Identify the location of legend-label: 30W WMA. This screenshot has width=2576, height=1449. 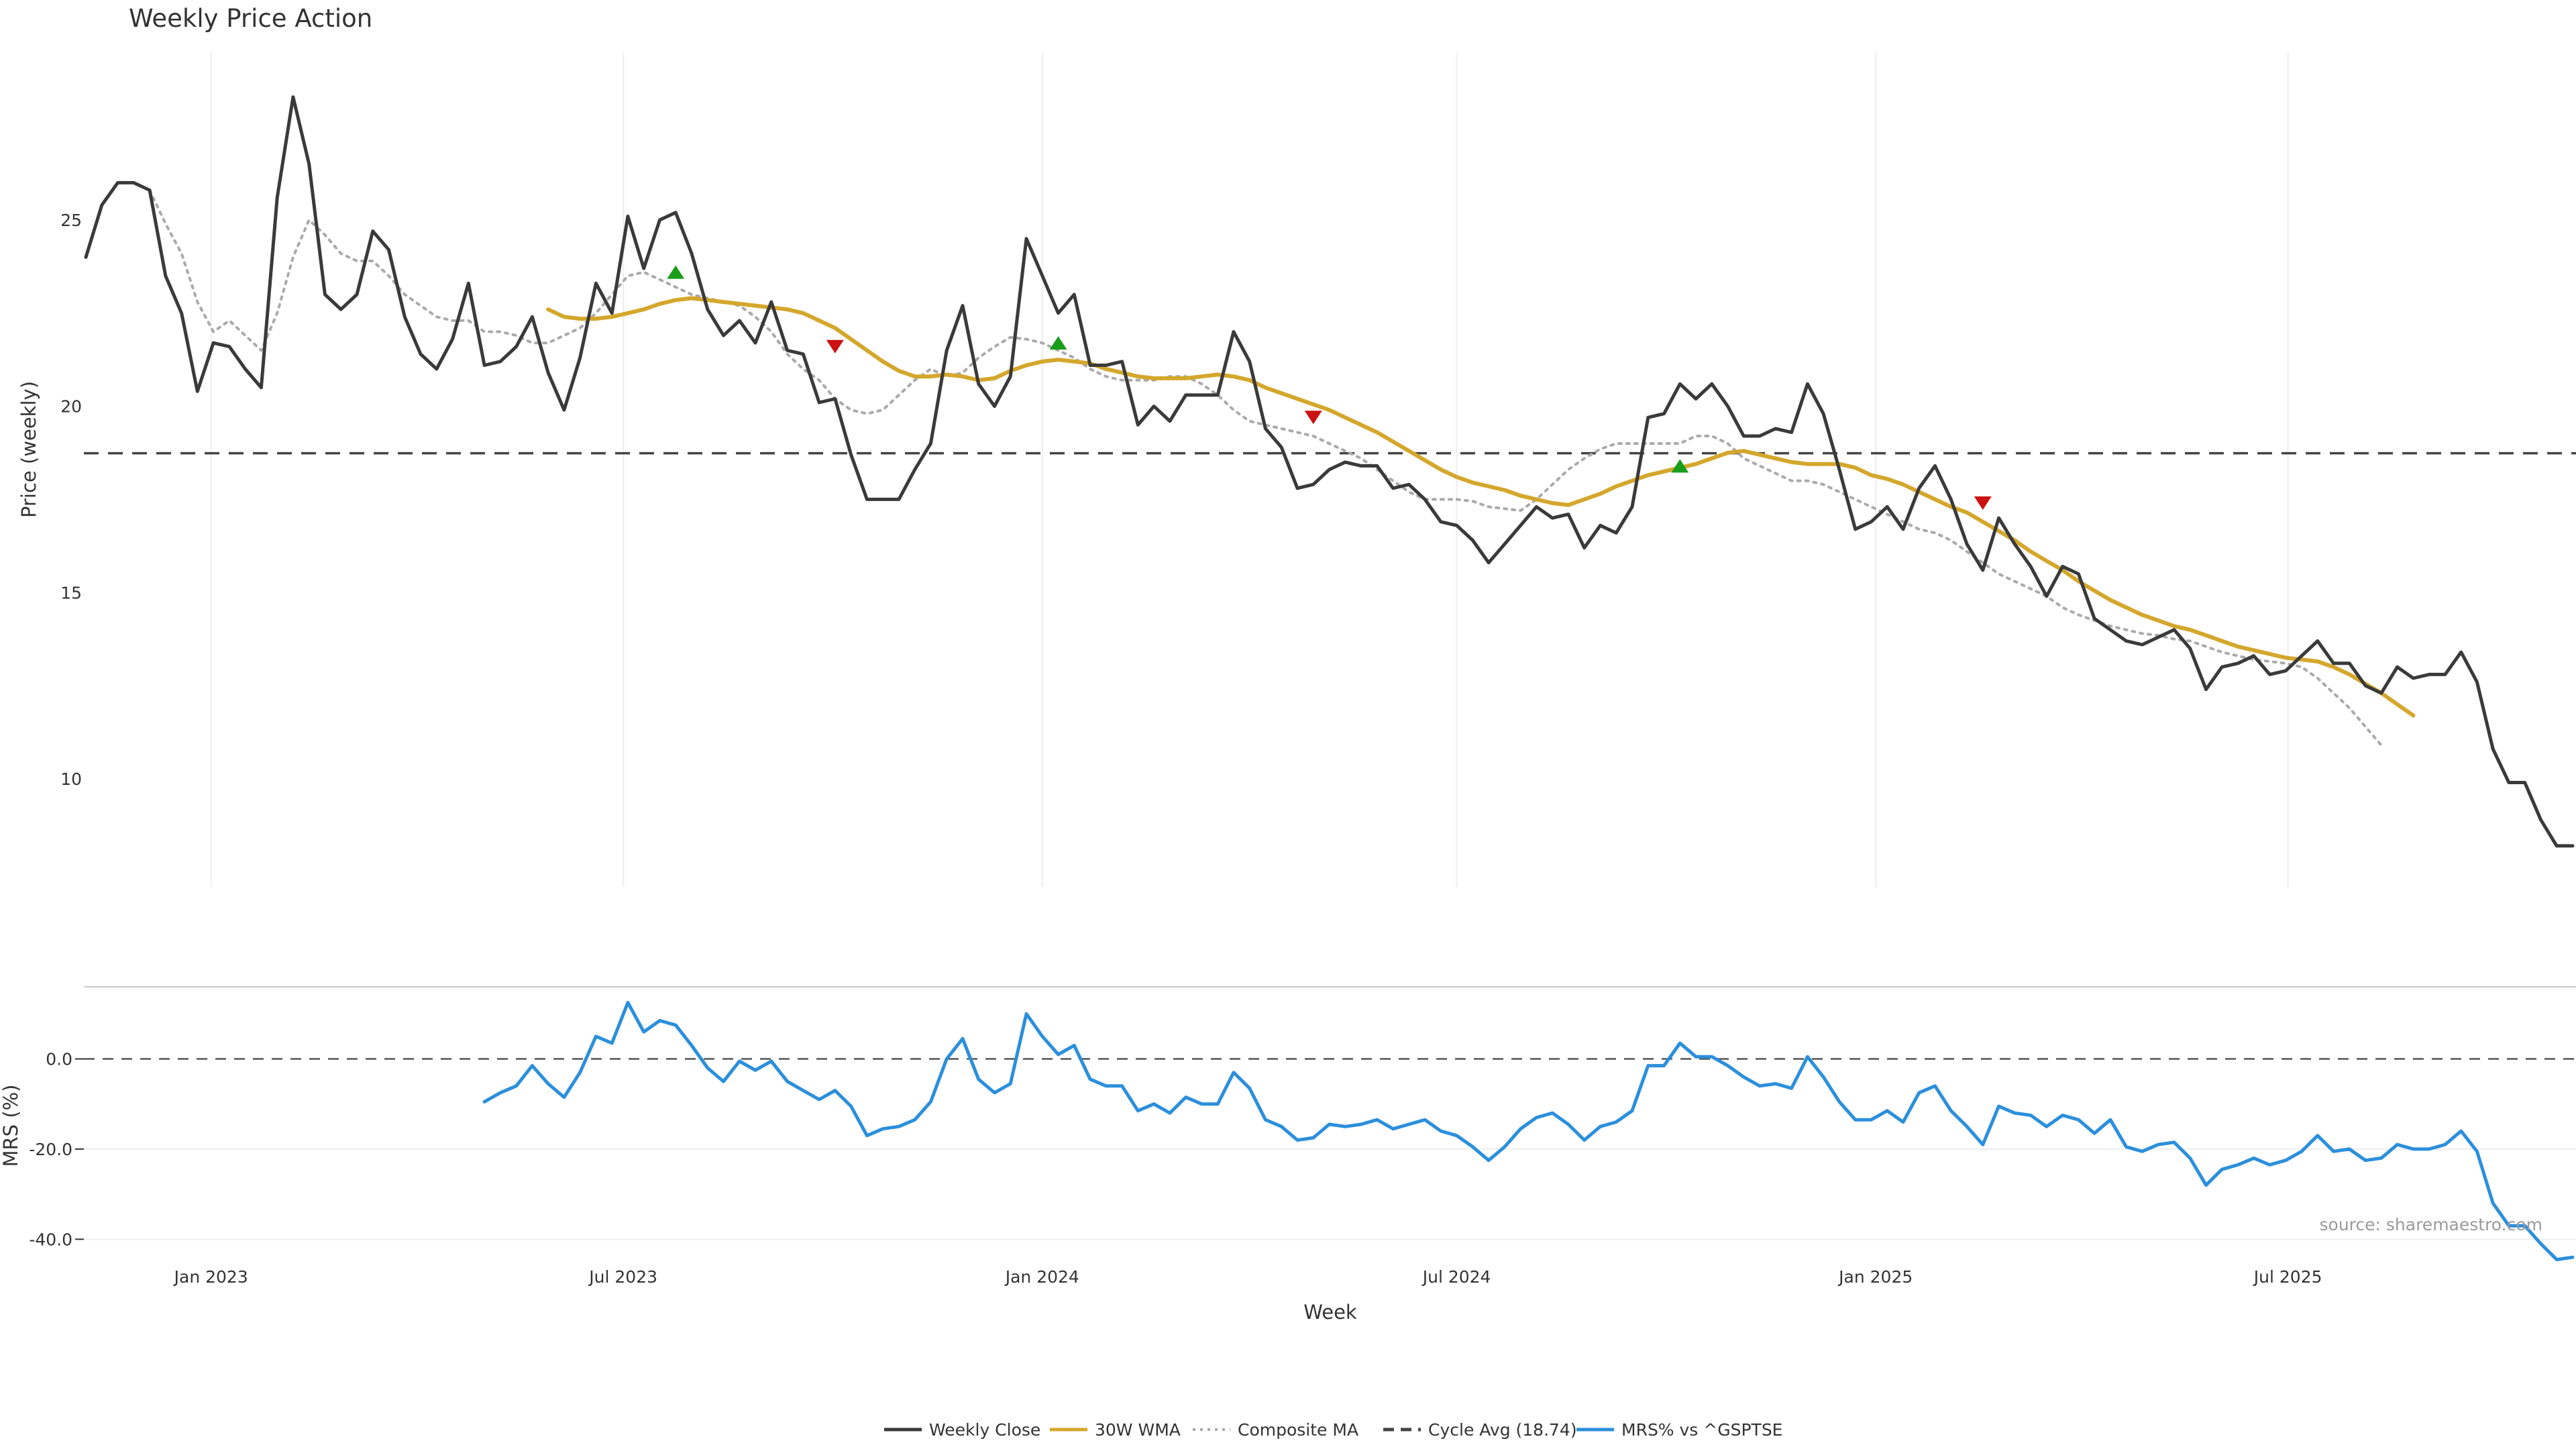
(1138, 1430).